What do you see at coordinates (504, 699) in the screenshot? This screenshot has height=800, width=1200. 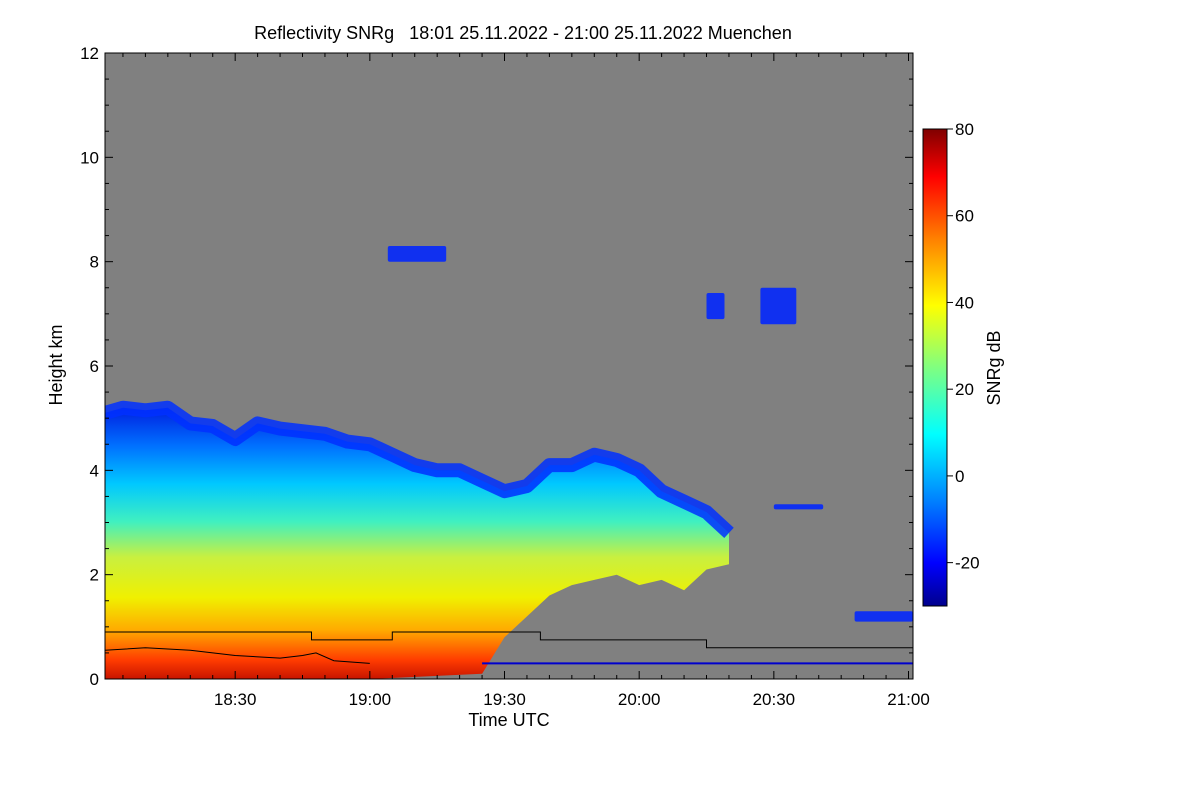 I see `x-tick-label: 19:30` at bounding box center [504, 699].